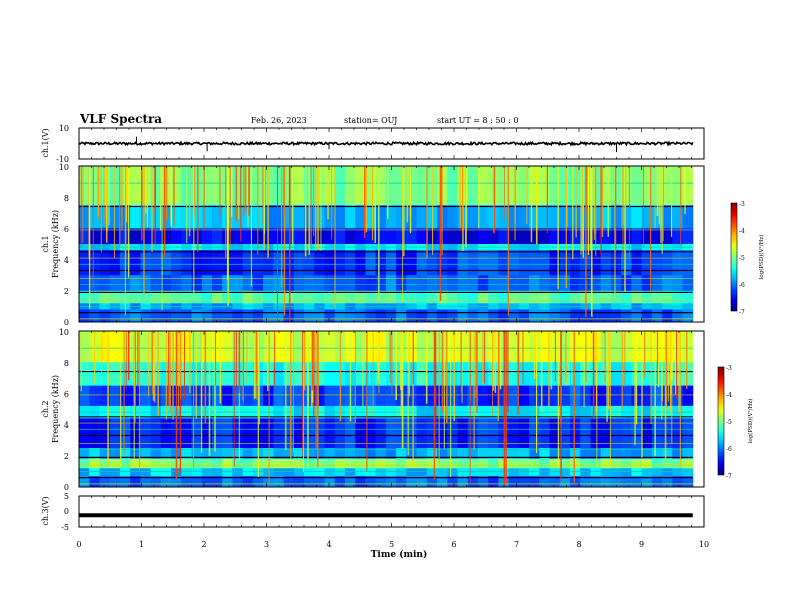 This screenshot has height=612, width=792. I want to click on time-tick-label: 8, so click(578, 544).